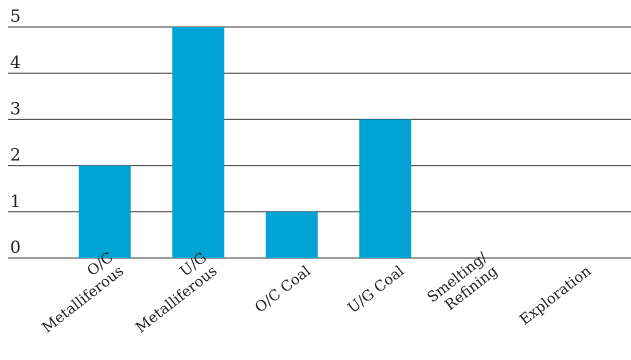  I want to click on x-category-label-2: O/C Coal, so click(283, 289).